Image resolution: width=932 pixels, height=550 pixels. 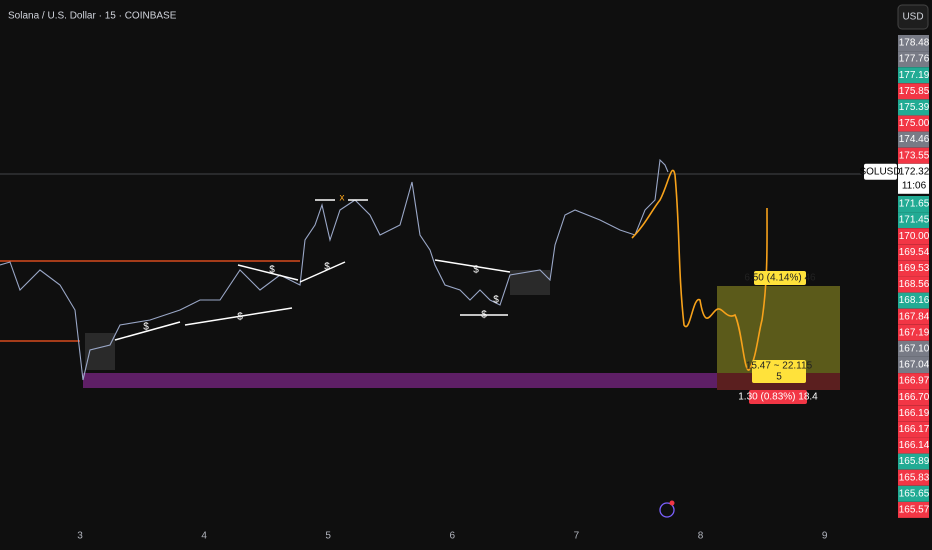 What do you see at coordinates (825, 536) in the screenshot?
I see `time-label: 9` at bounding box center [825, 536].